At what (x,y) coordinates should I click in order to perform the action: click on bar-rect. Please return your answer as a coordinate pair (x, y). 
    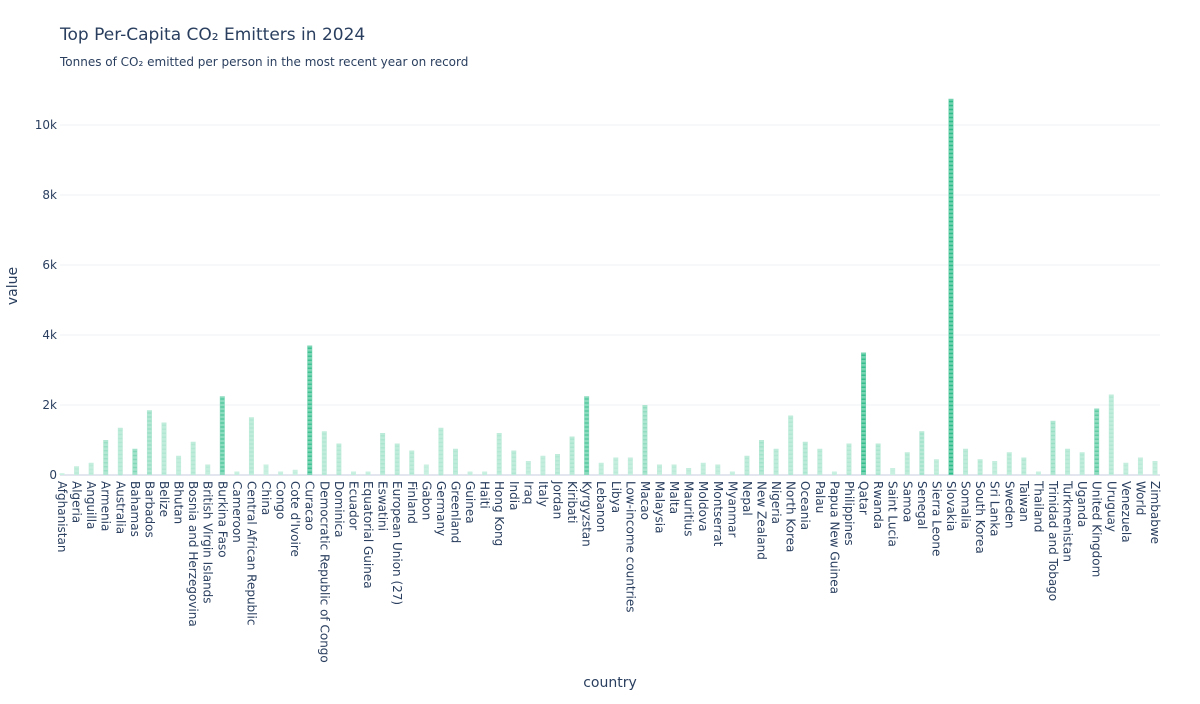
    Looking at the image, I should click on (776, 461).